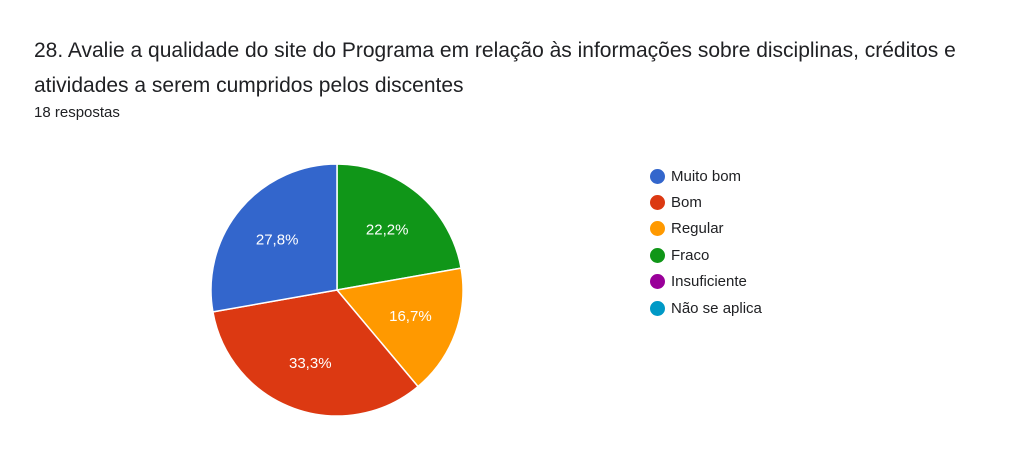 This screenshot has width=1024, height=464. I want to click on pie-slice-fraco, so click(399, 227).